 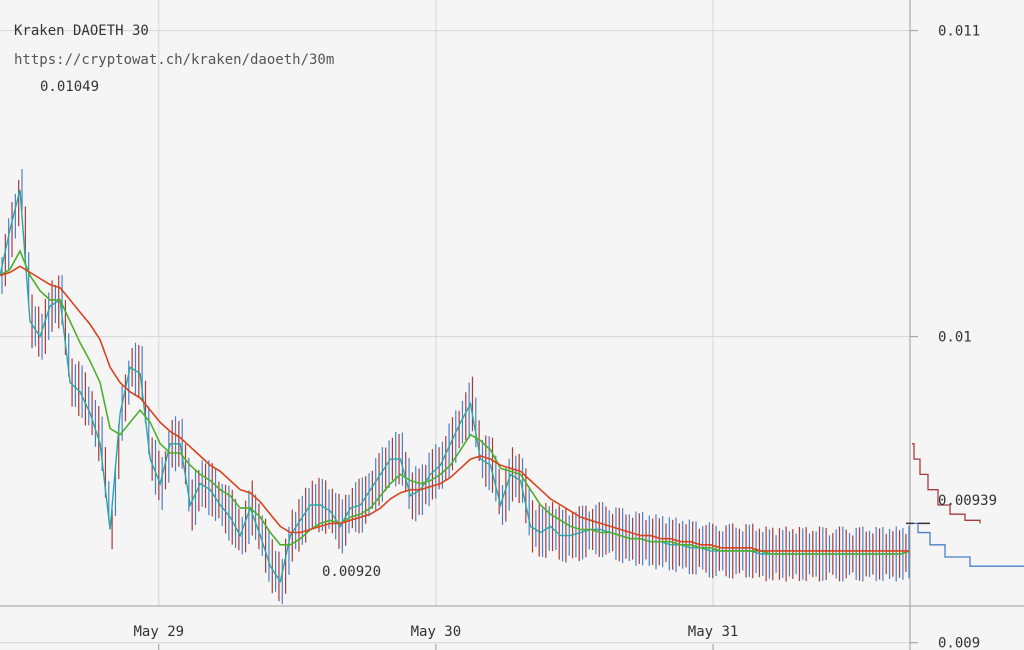 I want to click on chart-subtitle: https://cryptowat.ch/kraken/daoeth/30m, so click(x=174, y=60).